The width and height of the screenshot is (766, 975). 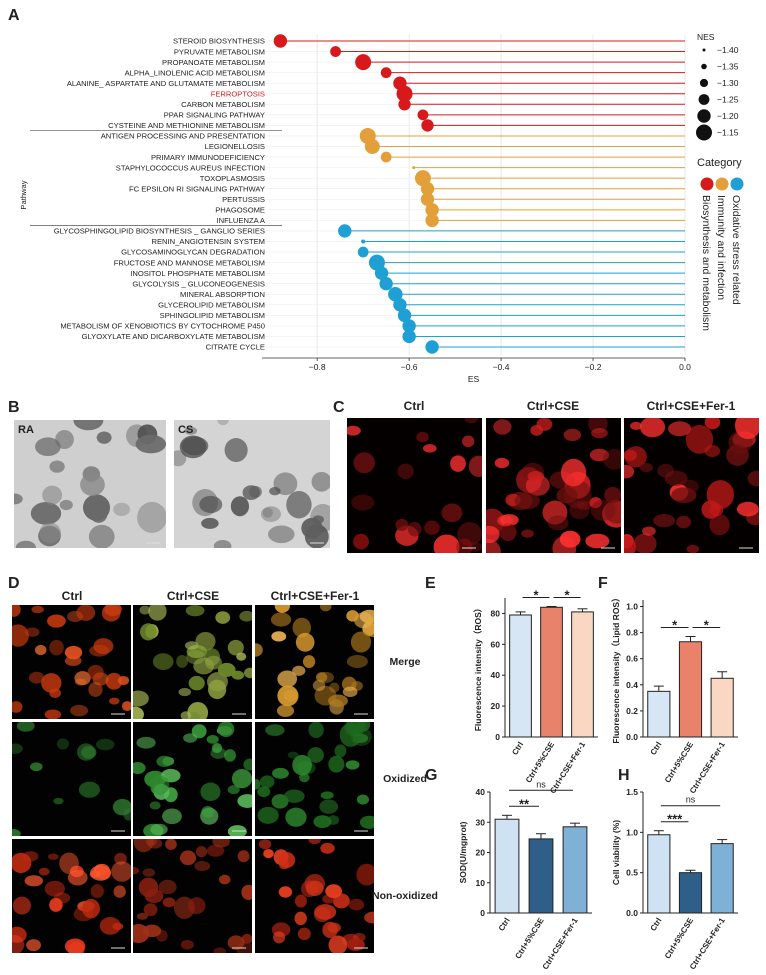 I want to click on x-tick-label: 0.0, so click(x=685, y=367).